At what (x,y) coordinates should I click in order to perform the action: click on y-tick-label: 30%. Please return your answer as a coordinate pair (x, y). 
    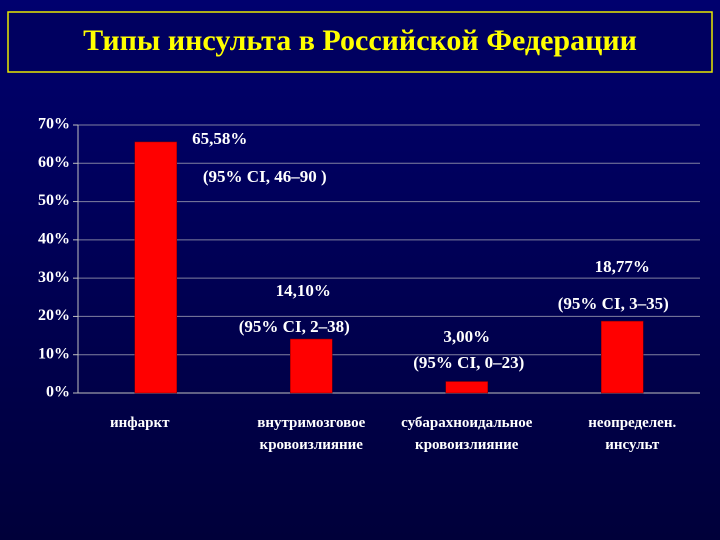
    Looking at the image, I should click on (54, 277).